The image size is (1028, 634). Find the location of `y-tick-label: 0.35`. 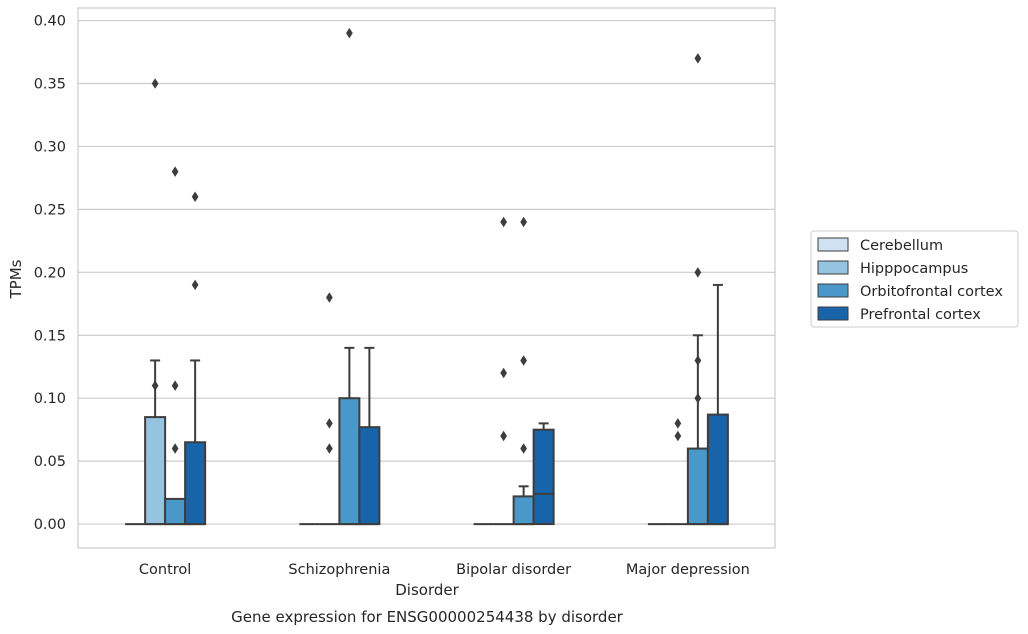

y-tick-label: 0.35 is located at coordinates (50, 85).